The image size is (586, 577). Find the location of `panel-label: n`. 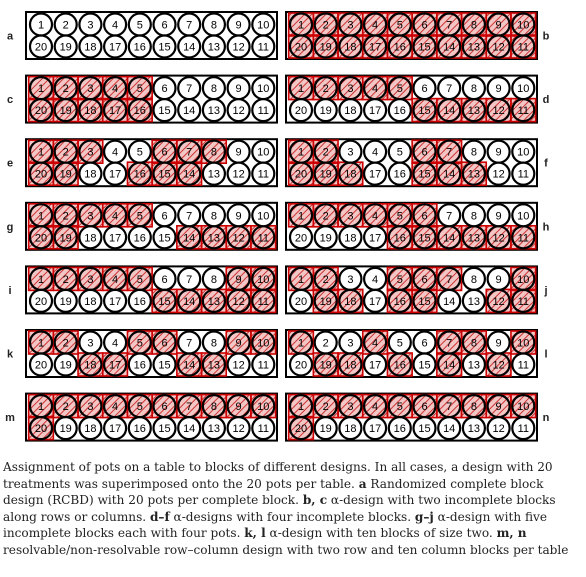

panel-label: n is located at coordinates (546, 418).